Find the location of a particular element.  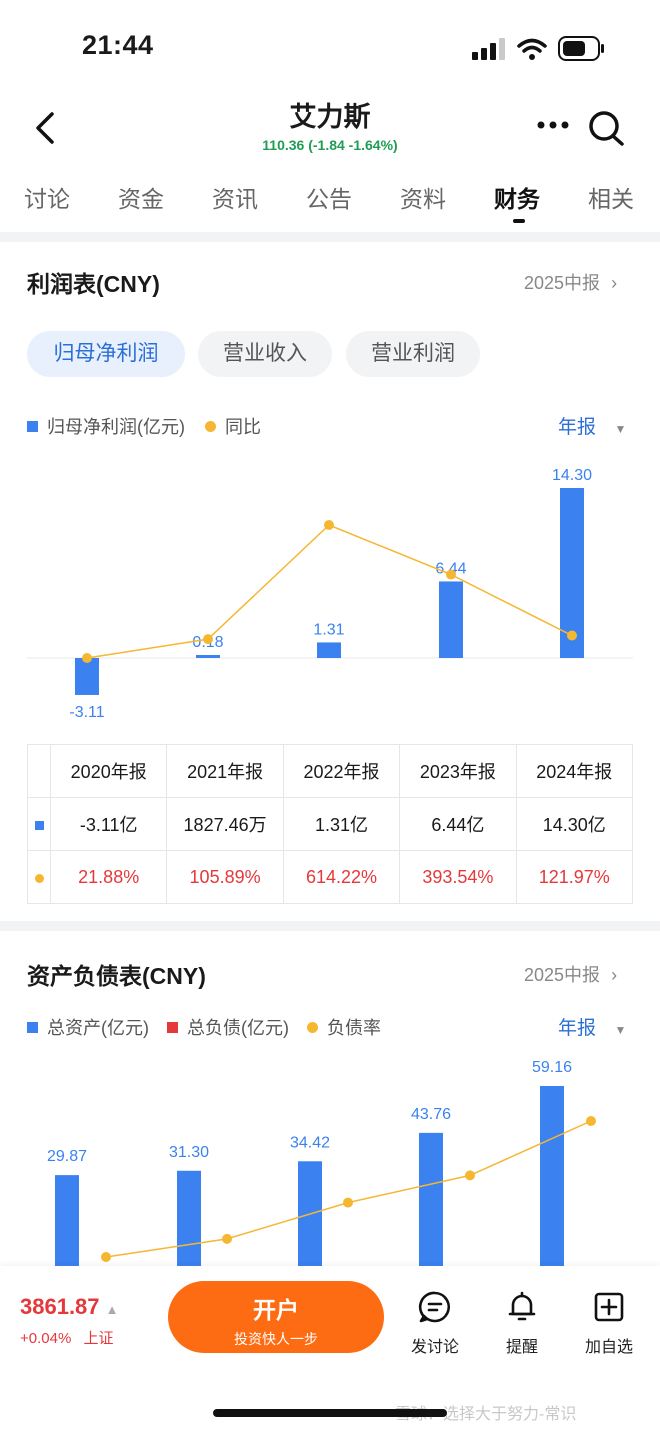

profit-period-label: 年报 is located at coordinates (577, 427).